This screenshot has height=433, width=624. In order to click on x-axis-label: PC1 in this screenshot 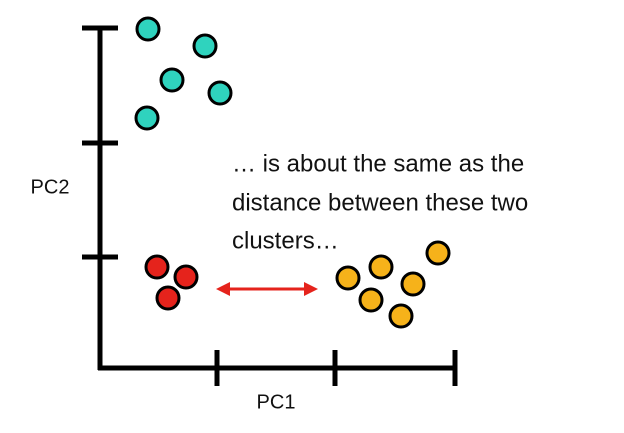, I will do `click(276, 402)`.